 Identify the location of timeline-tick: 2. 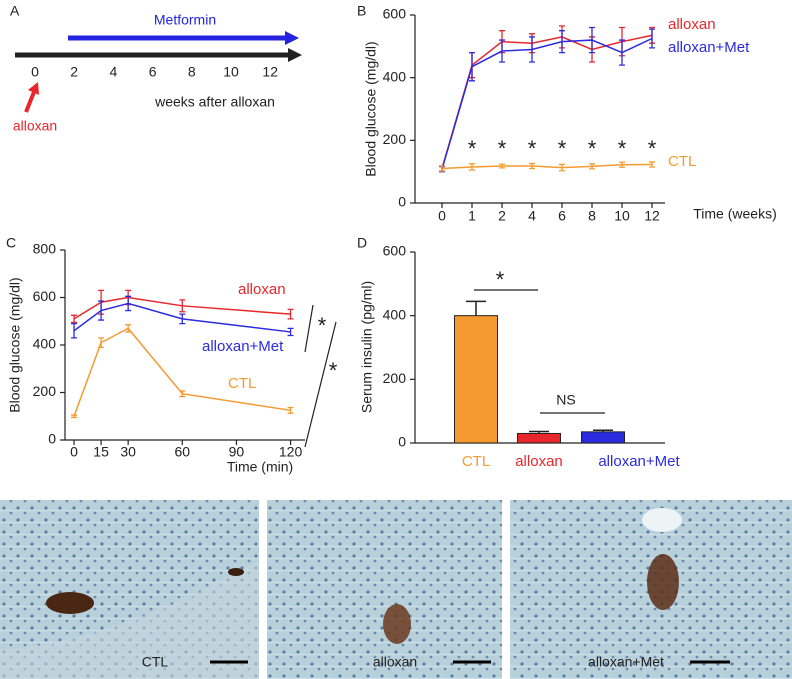
(74, 72).